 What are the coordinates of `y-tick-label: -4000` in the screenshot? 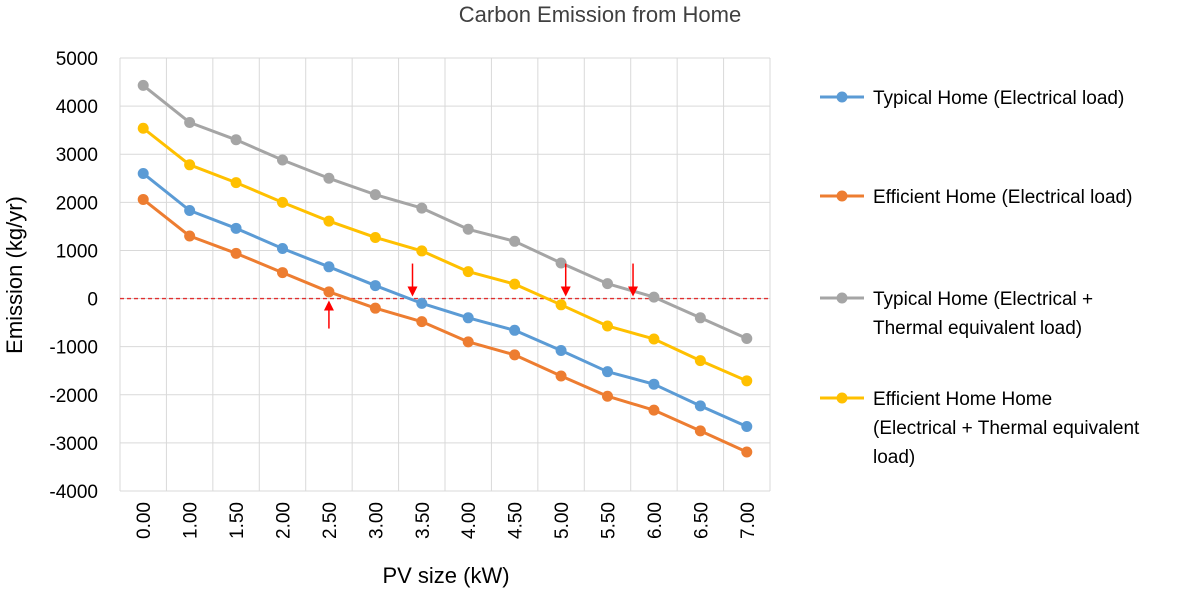 It's located at (73, 492).